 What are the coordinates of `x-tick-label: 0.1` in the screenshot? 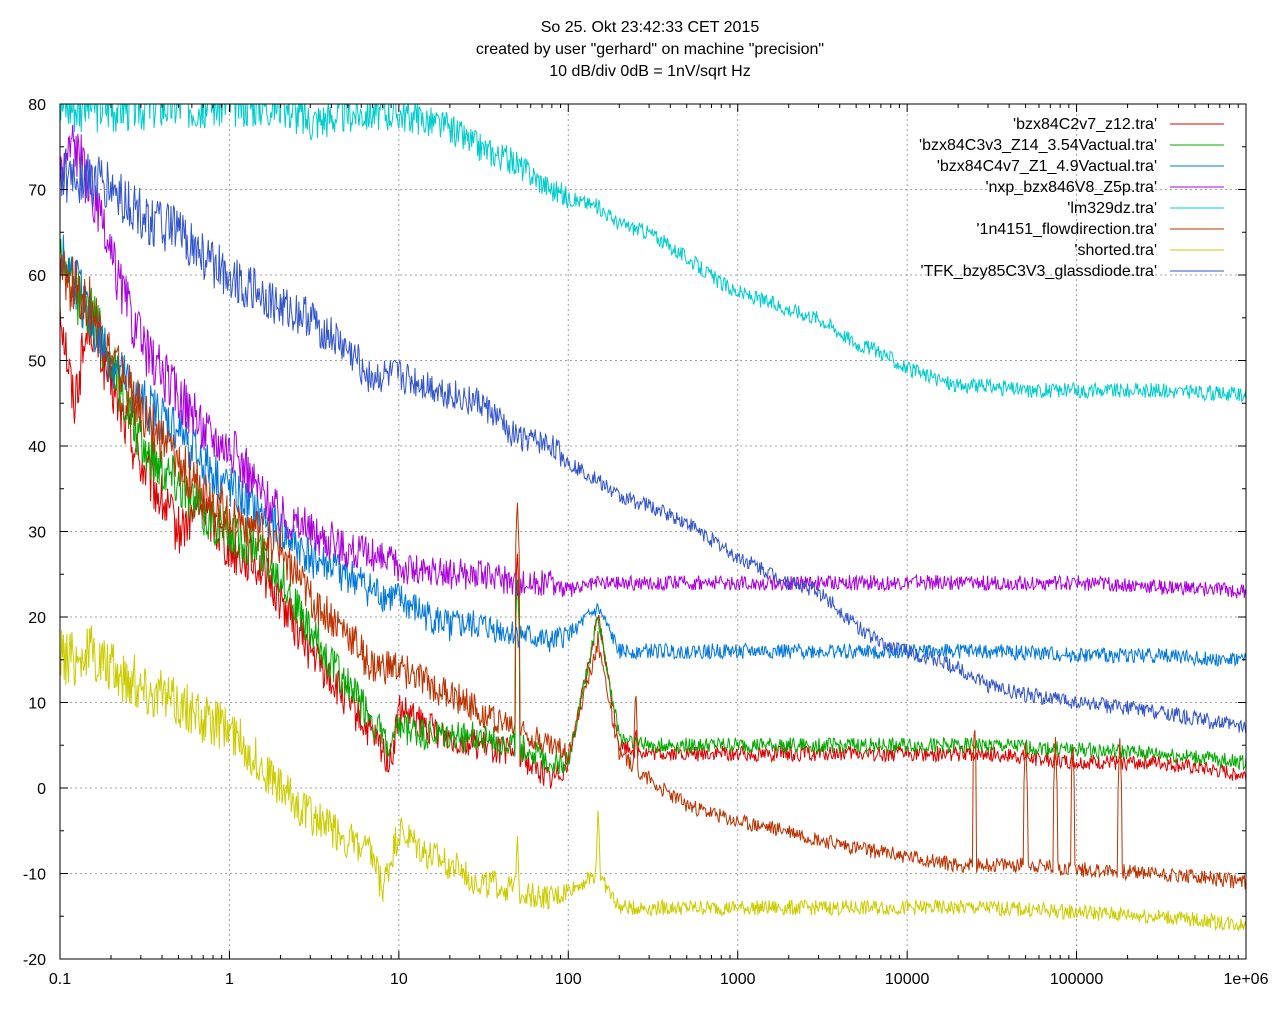 It's located at (60, 979).